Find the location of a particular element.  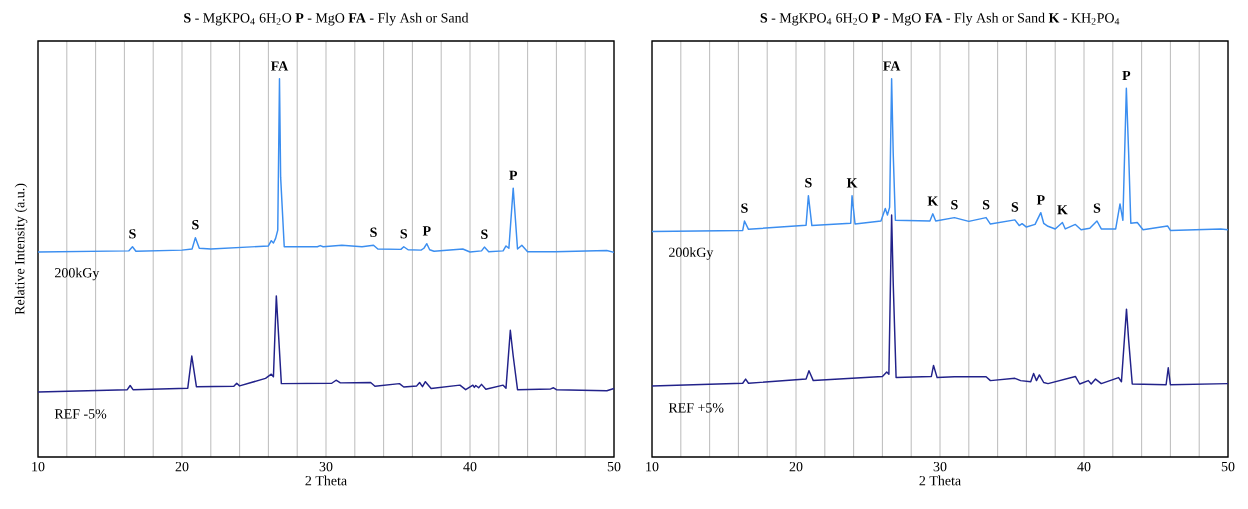

series-label: REF +5% is located at coordinates (696, 408).